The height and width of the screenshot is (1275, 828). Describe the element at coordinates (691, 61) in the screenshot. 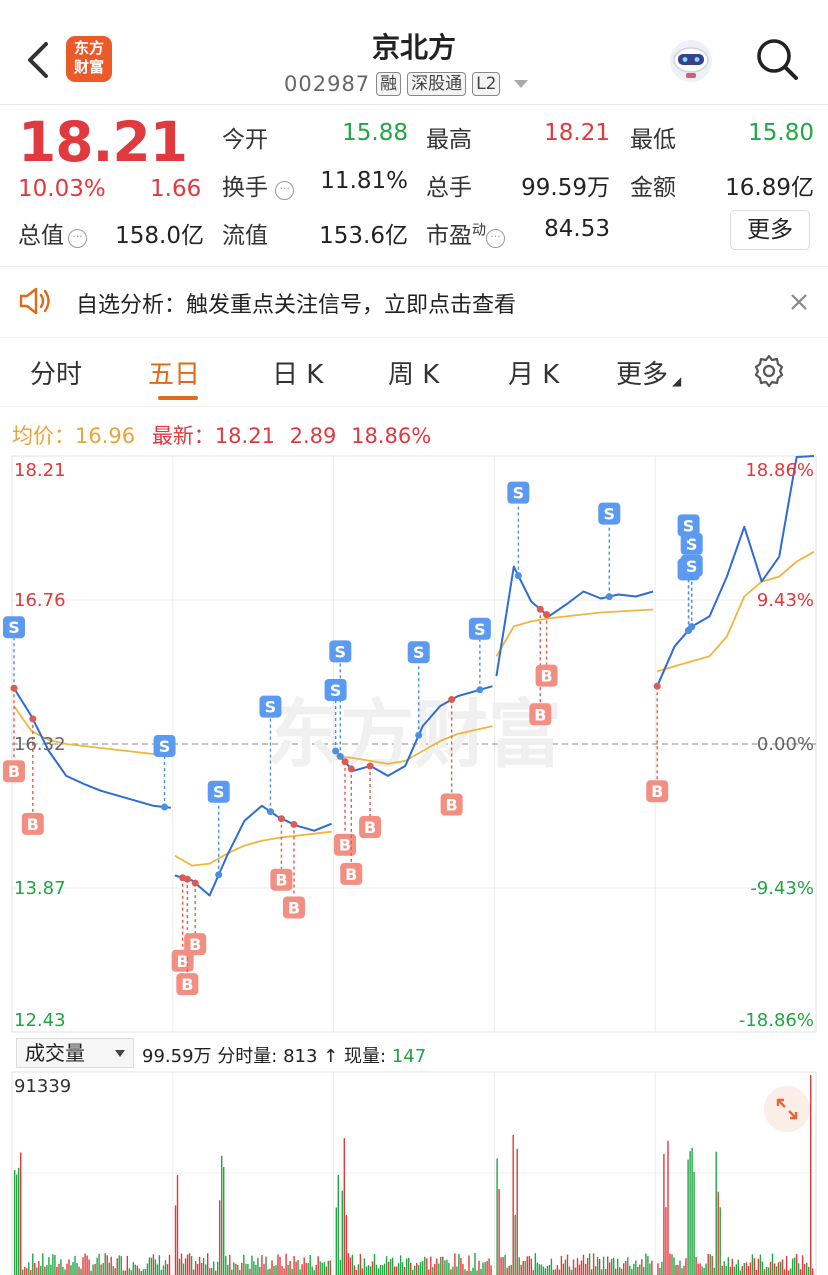

I see `robot-assistant-icon` at that location.